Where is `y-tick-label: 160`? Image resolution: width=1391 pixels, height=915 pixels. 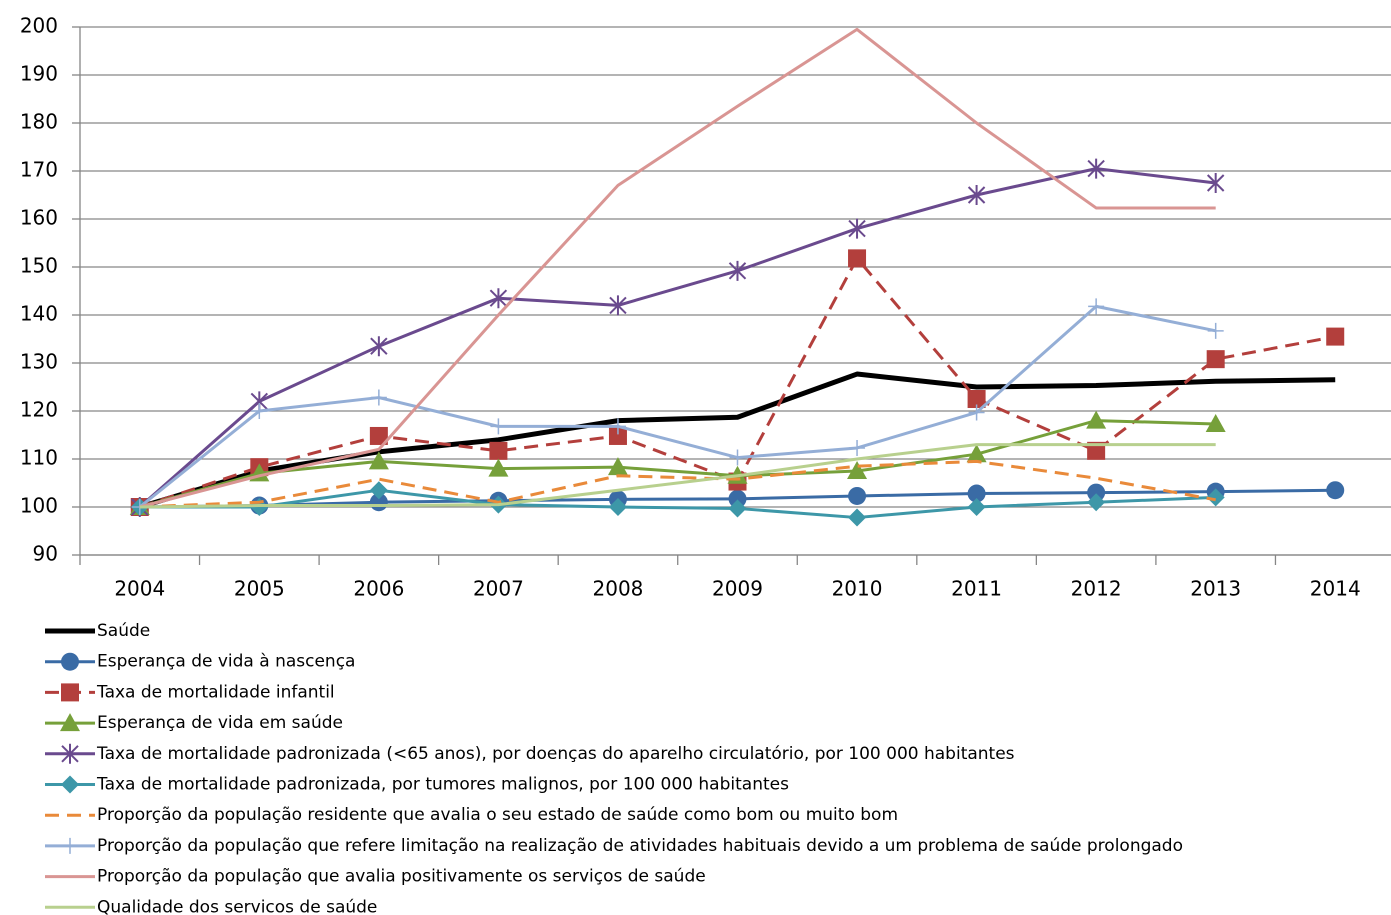
y-tick-label: 160 is located at coordinates (39, 218).